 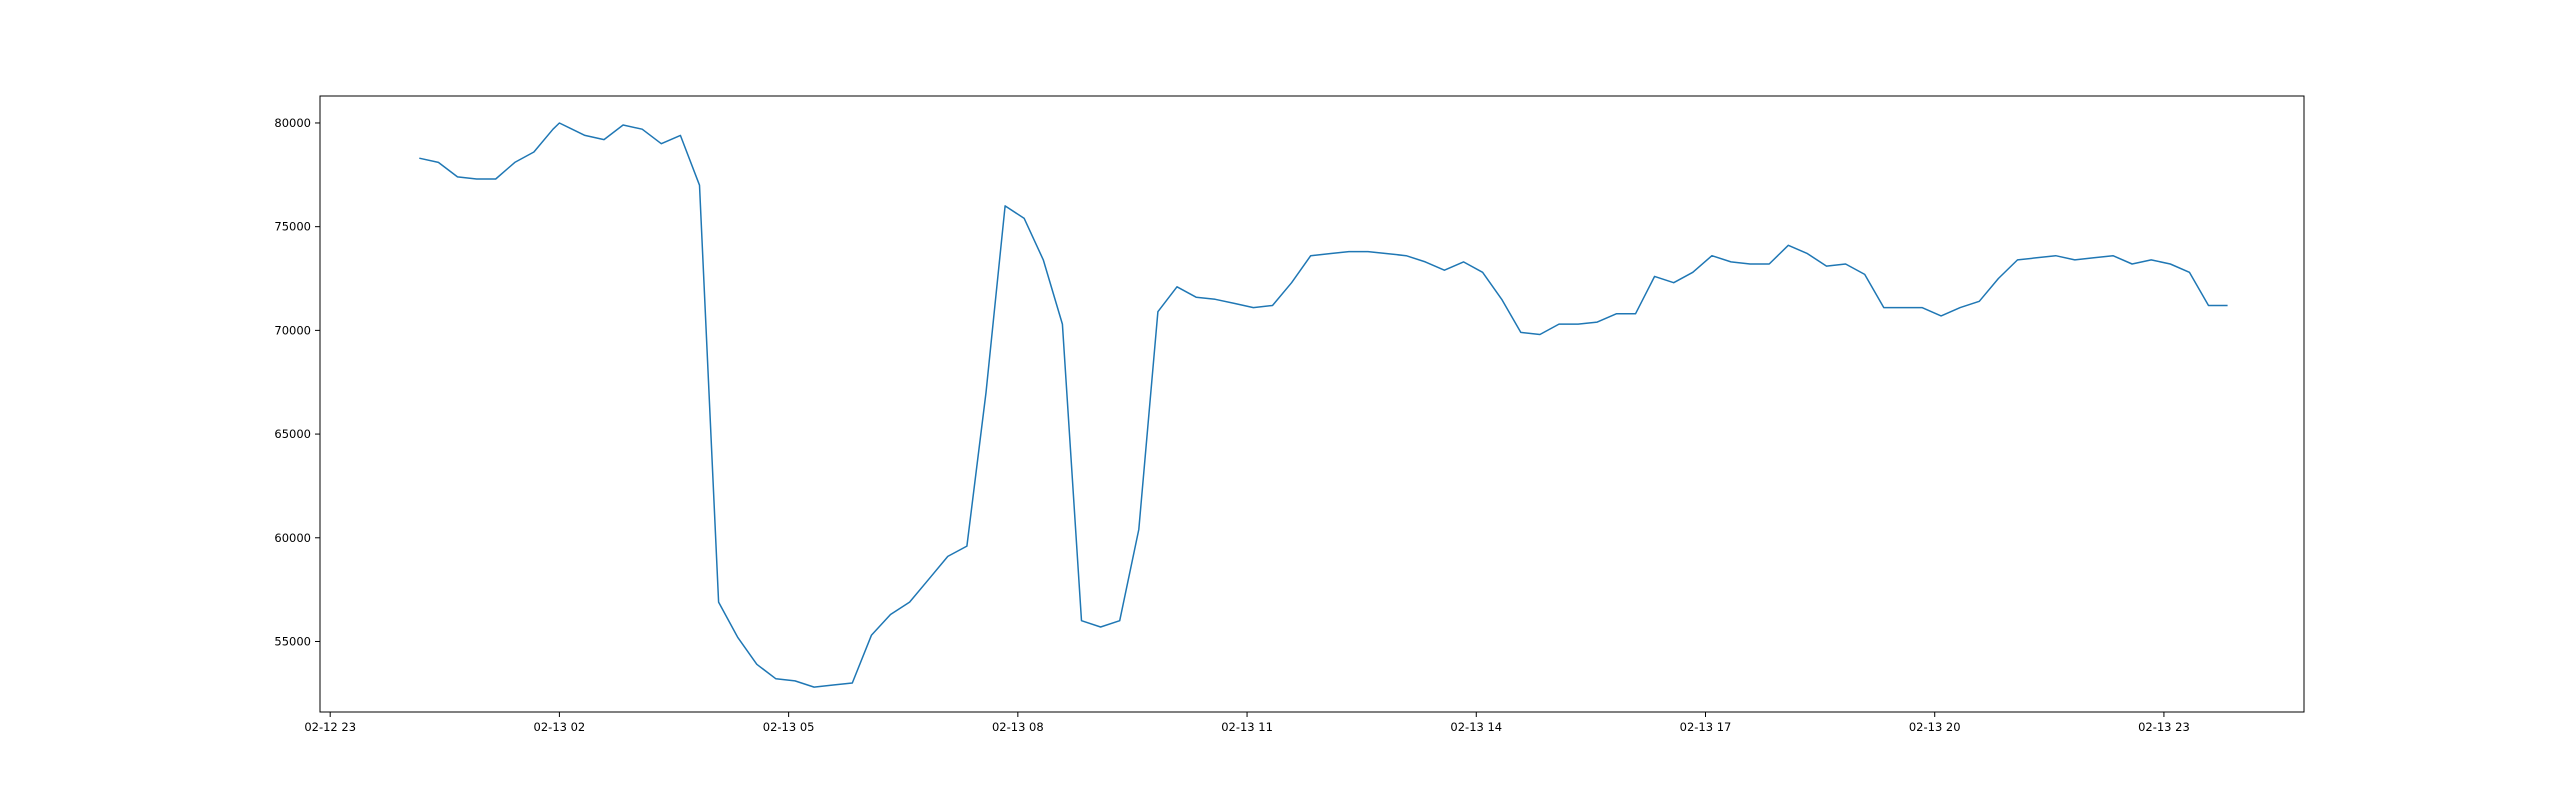 I want to click on y-tick-label: 70000, so click(x=292, y=330).